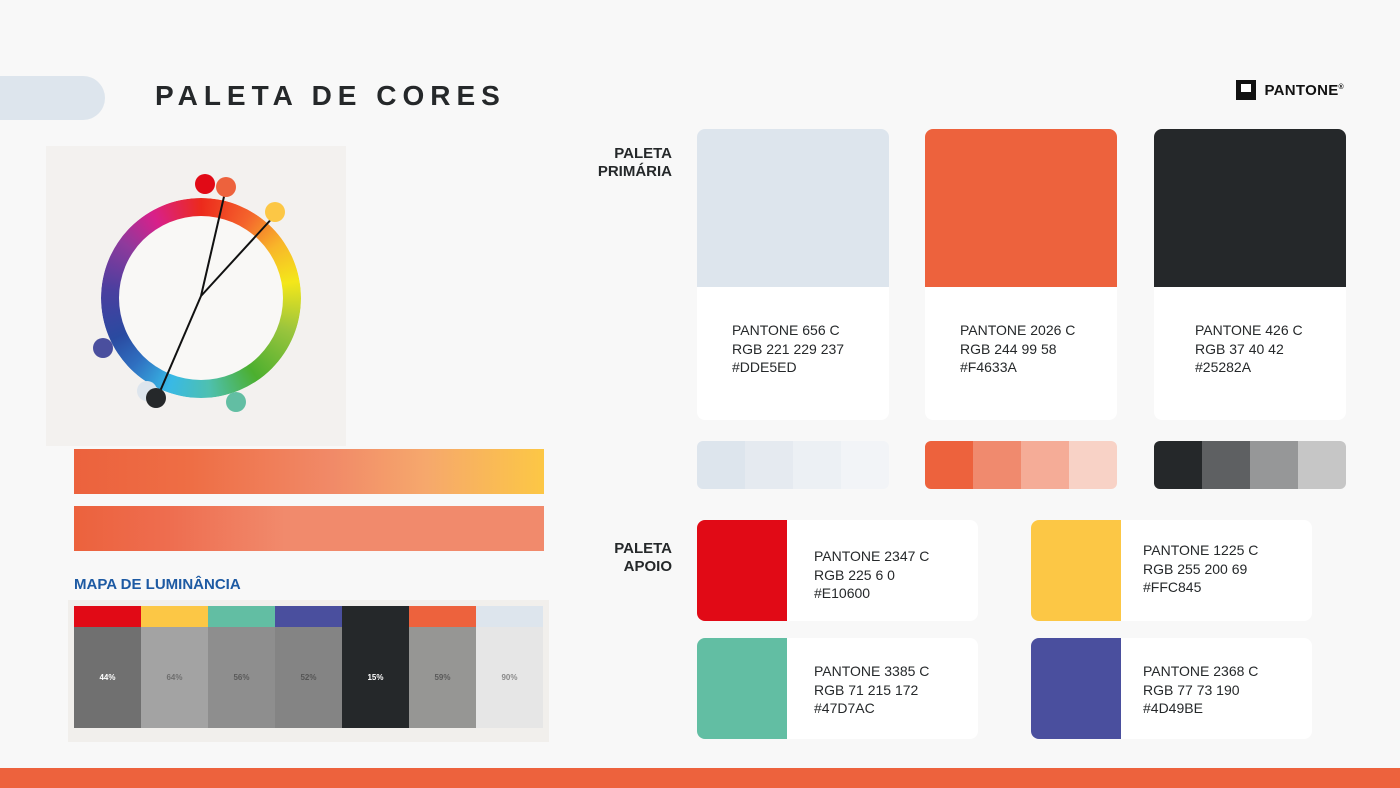 The height and width of the screenshot is (788, 1400). Describe the element at coordinates (275, 212) in the screenshot. I see `wheel-dot-yellow` at that location.